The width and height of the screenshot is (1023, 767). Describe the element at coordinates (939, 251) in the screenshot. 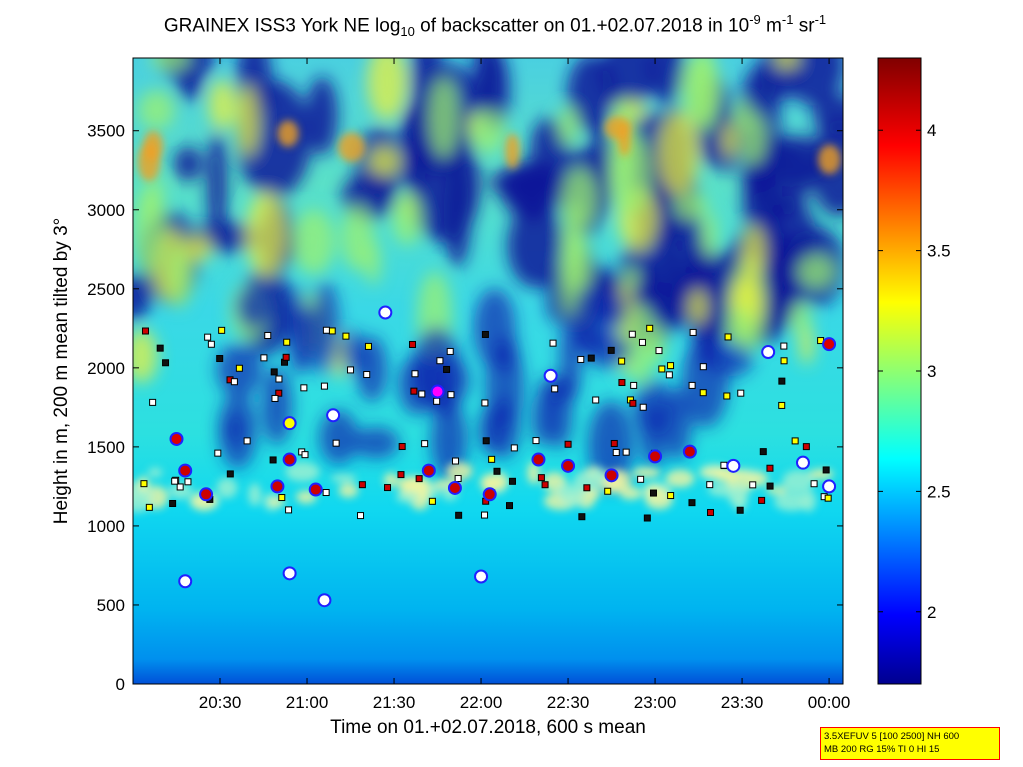

I see `colorbar-tick-label: 3.5` at that location.